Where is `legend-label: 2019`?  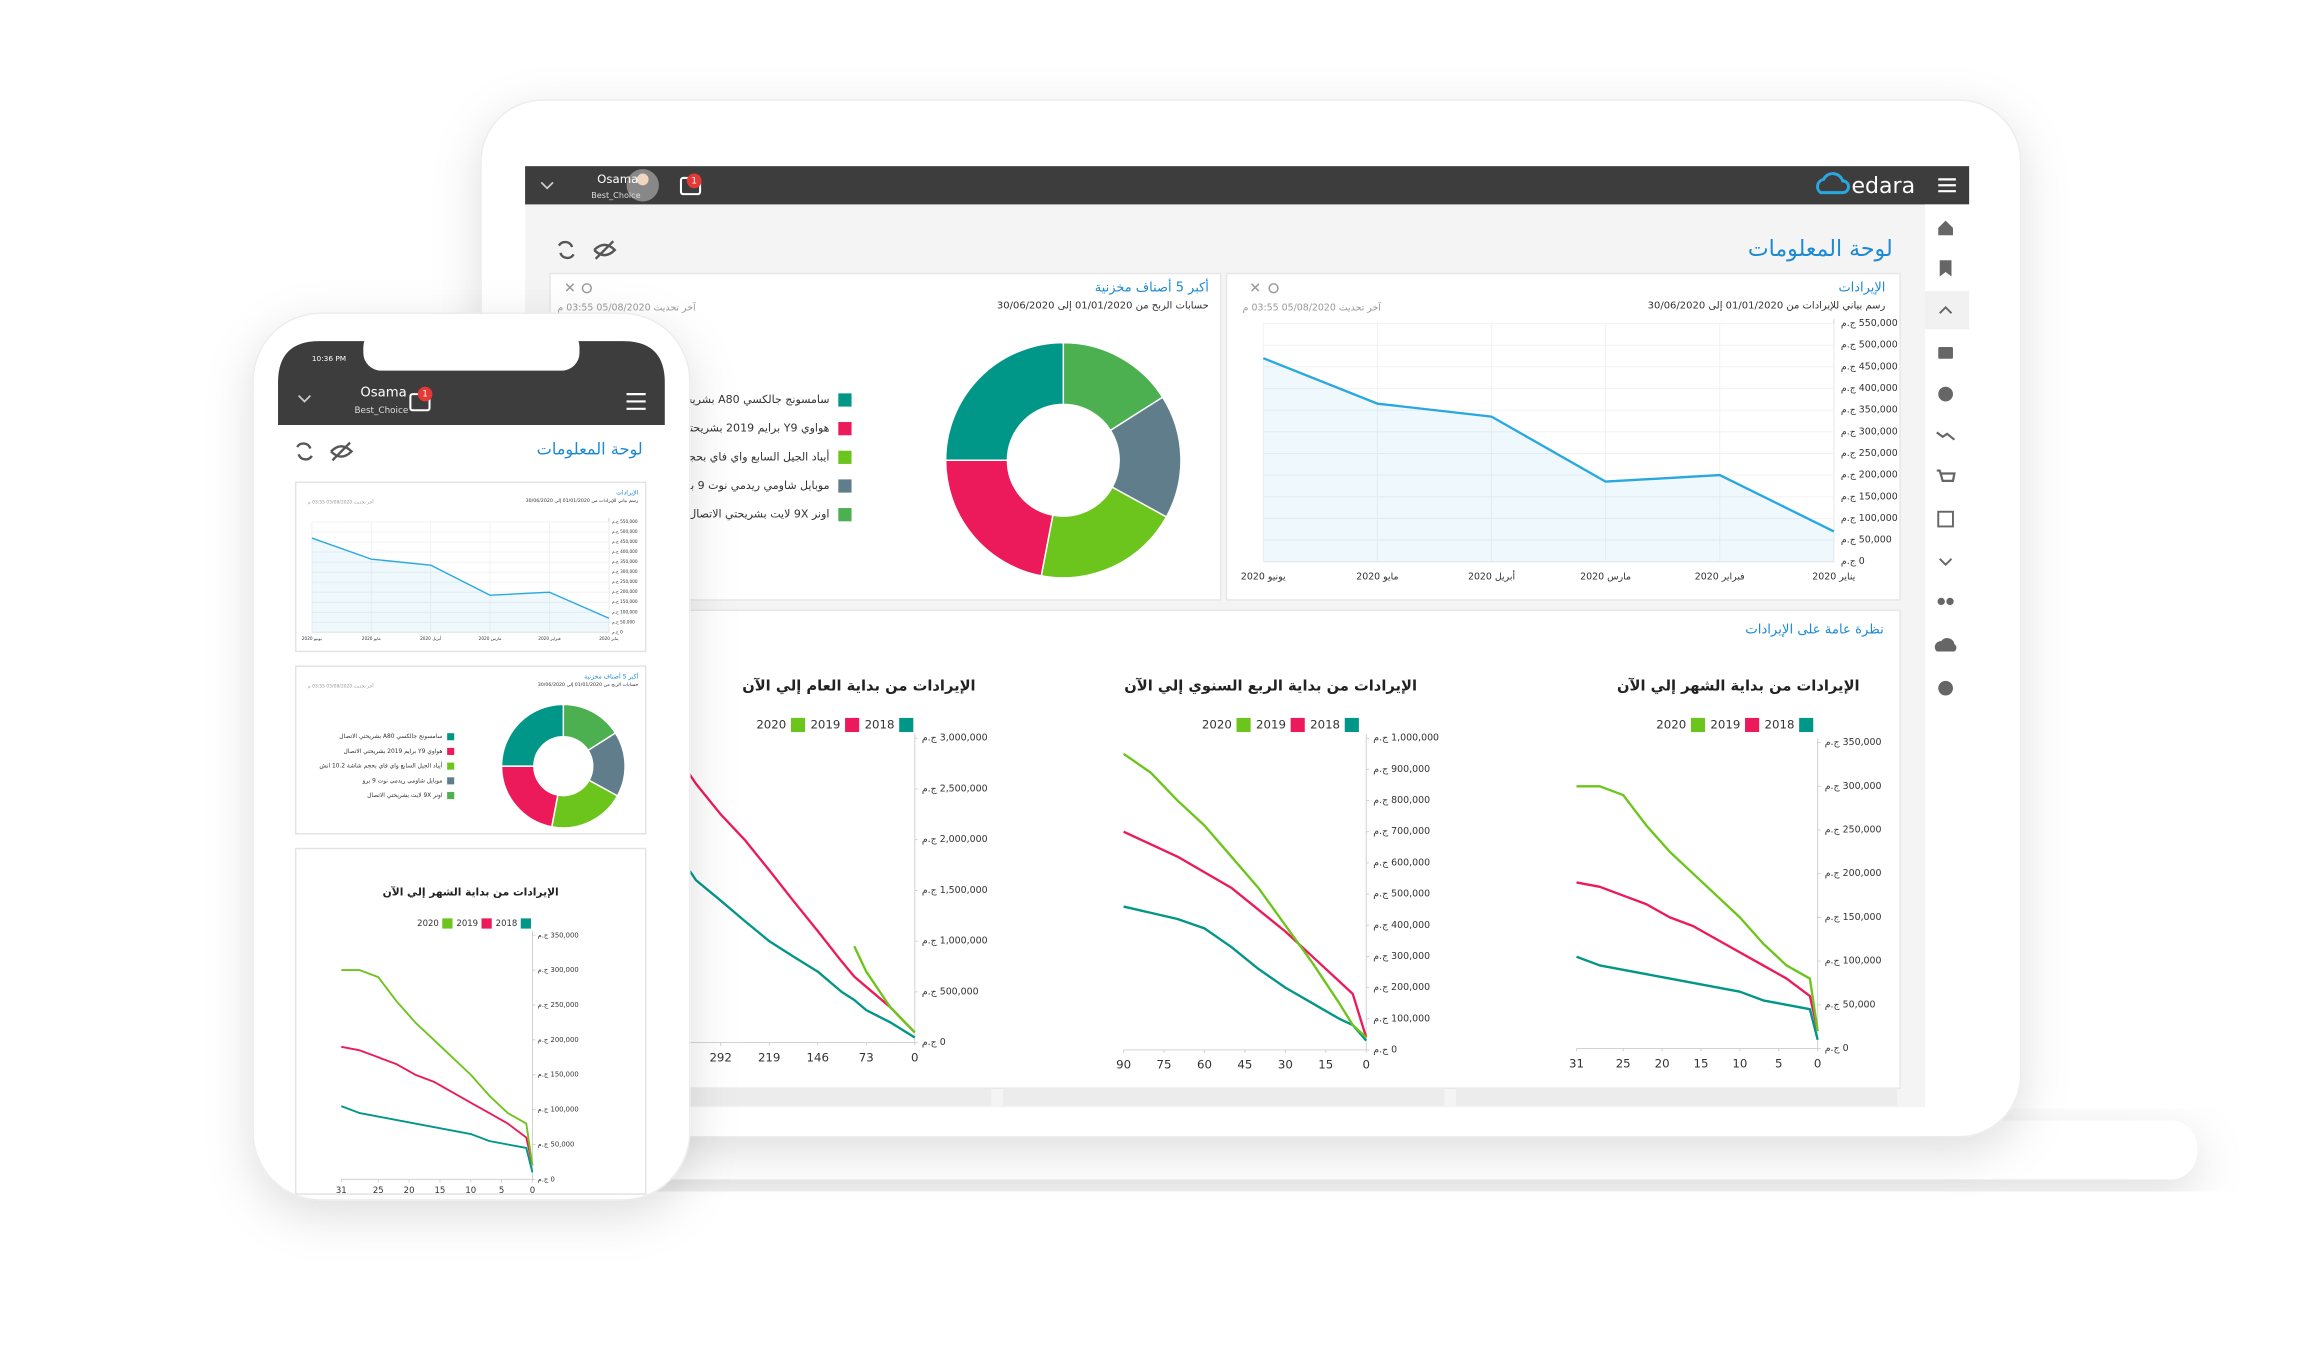 legend-label: 2019 is located at coordinates (1725, 724).